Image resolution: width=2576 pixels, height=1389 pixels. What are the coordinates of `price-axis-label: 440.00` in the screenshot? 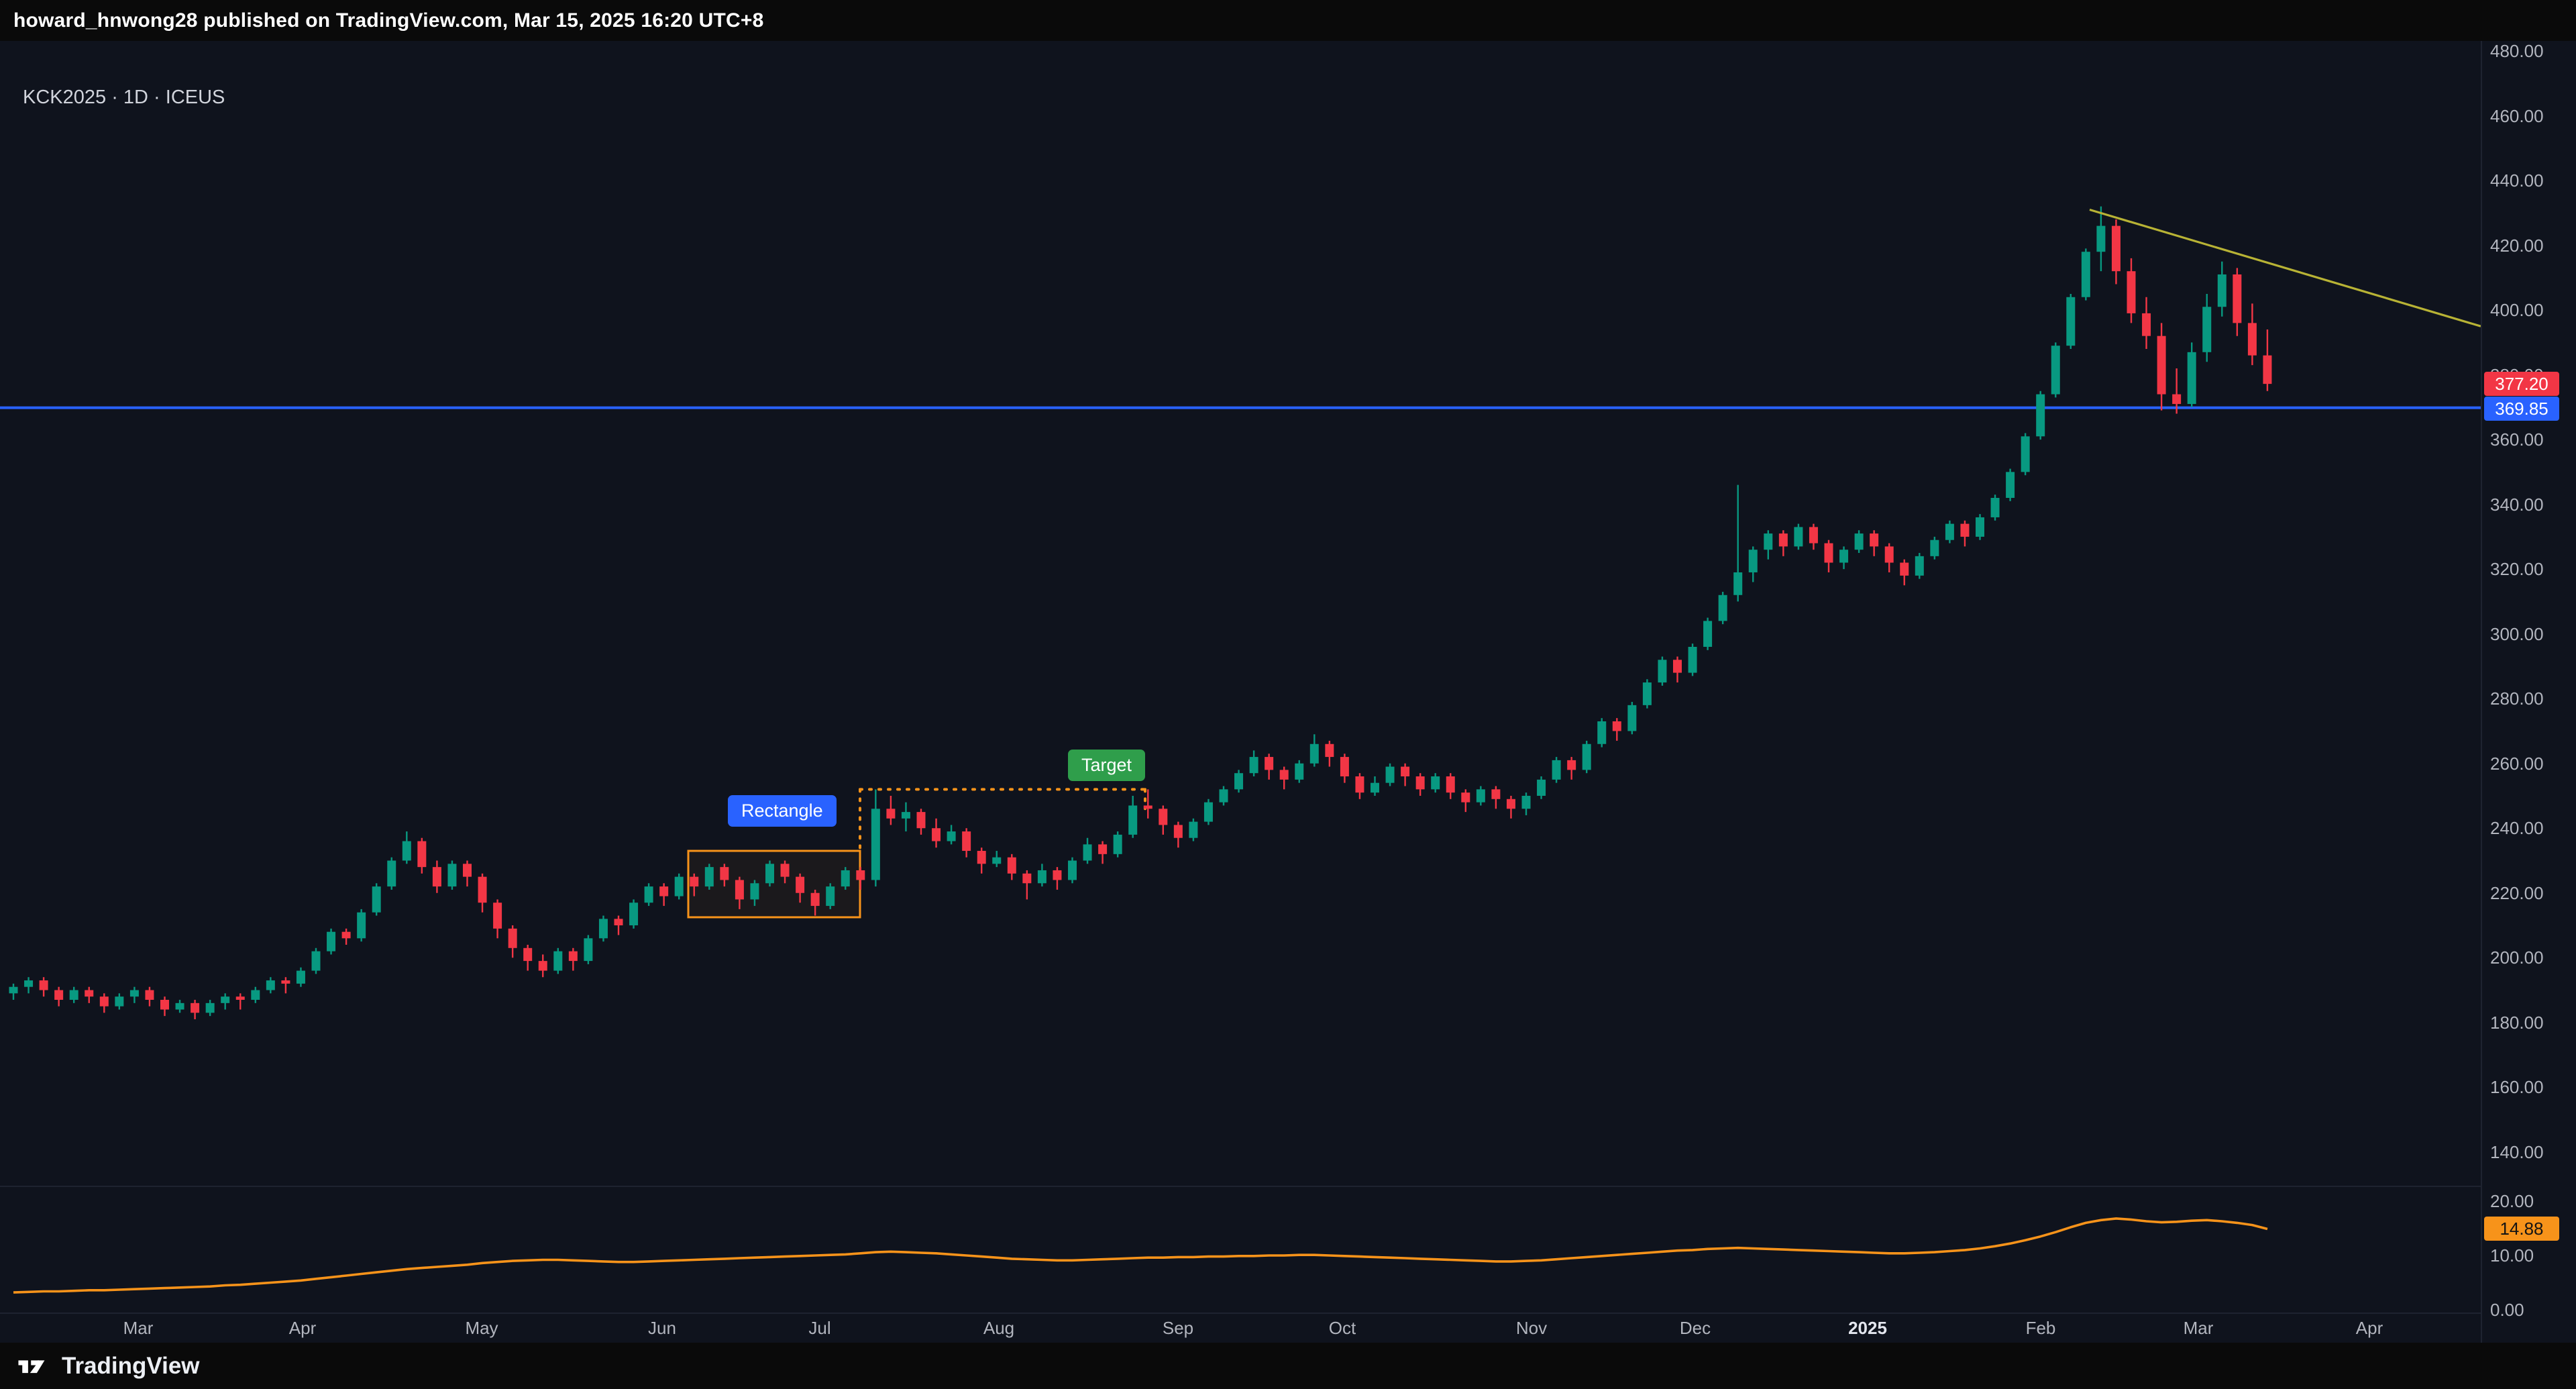 It's located at (2517, 181).